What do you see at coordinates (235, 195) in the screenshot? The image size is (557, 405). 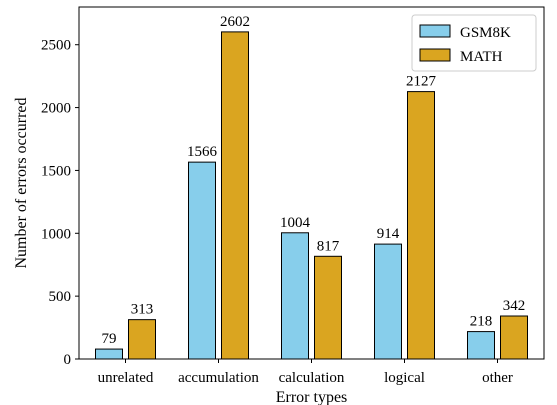 I see `bar-math-accumulation` at bounding box center [235, 195].